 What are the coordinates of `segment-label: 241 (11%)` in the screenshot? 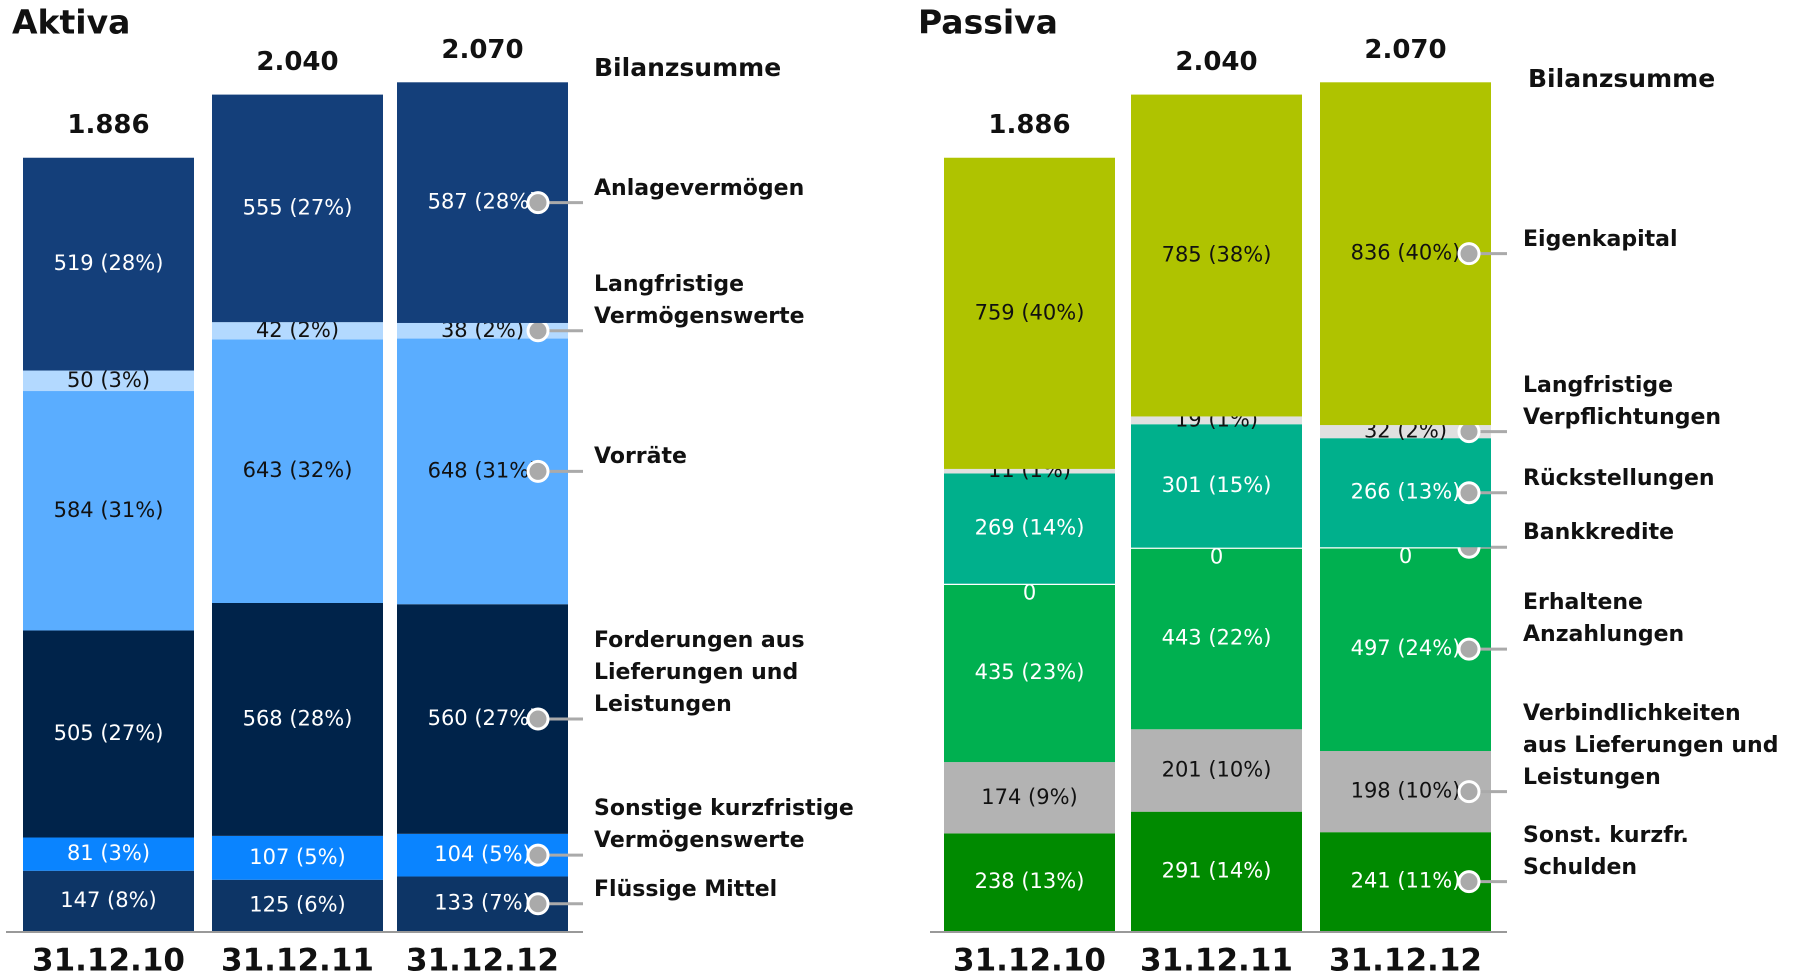 It's located at (1406, 881).